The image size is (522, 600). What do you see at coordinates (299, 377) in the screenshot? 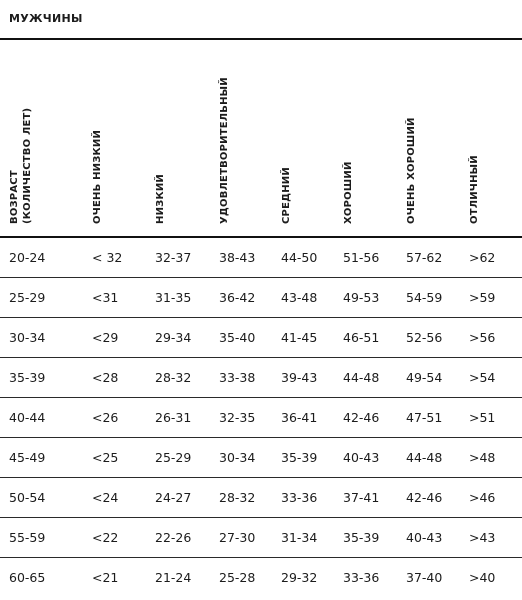
I see `value-cell: 39-43` at bounding box center [299, 377].